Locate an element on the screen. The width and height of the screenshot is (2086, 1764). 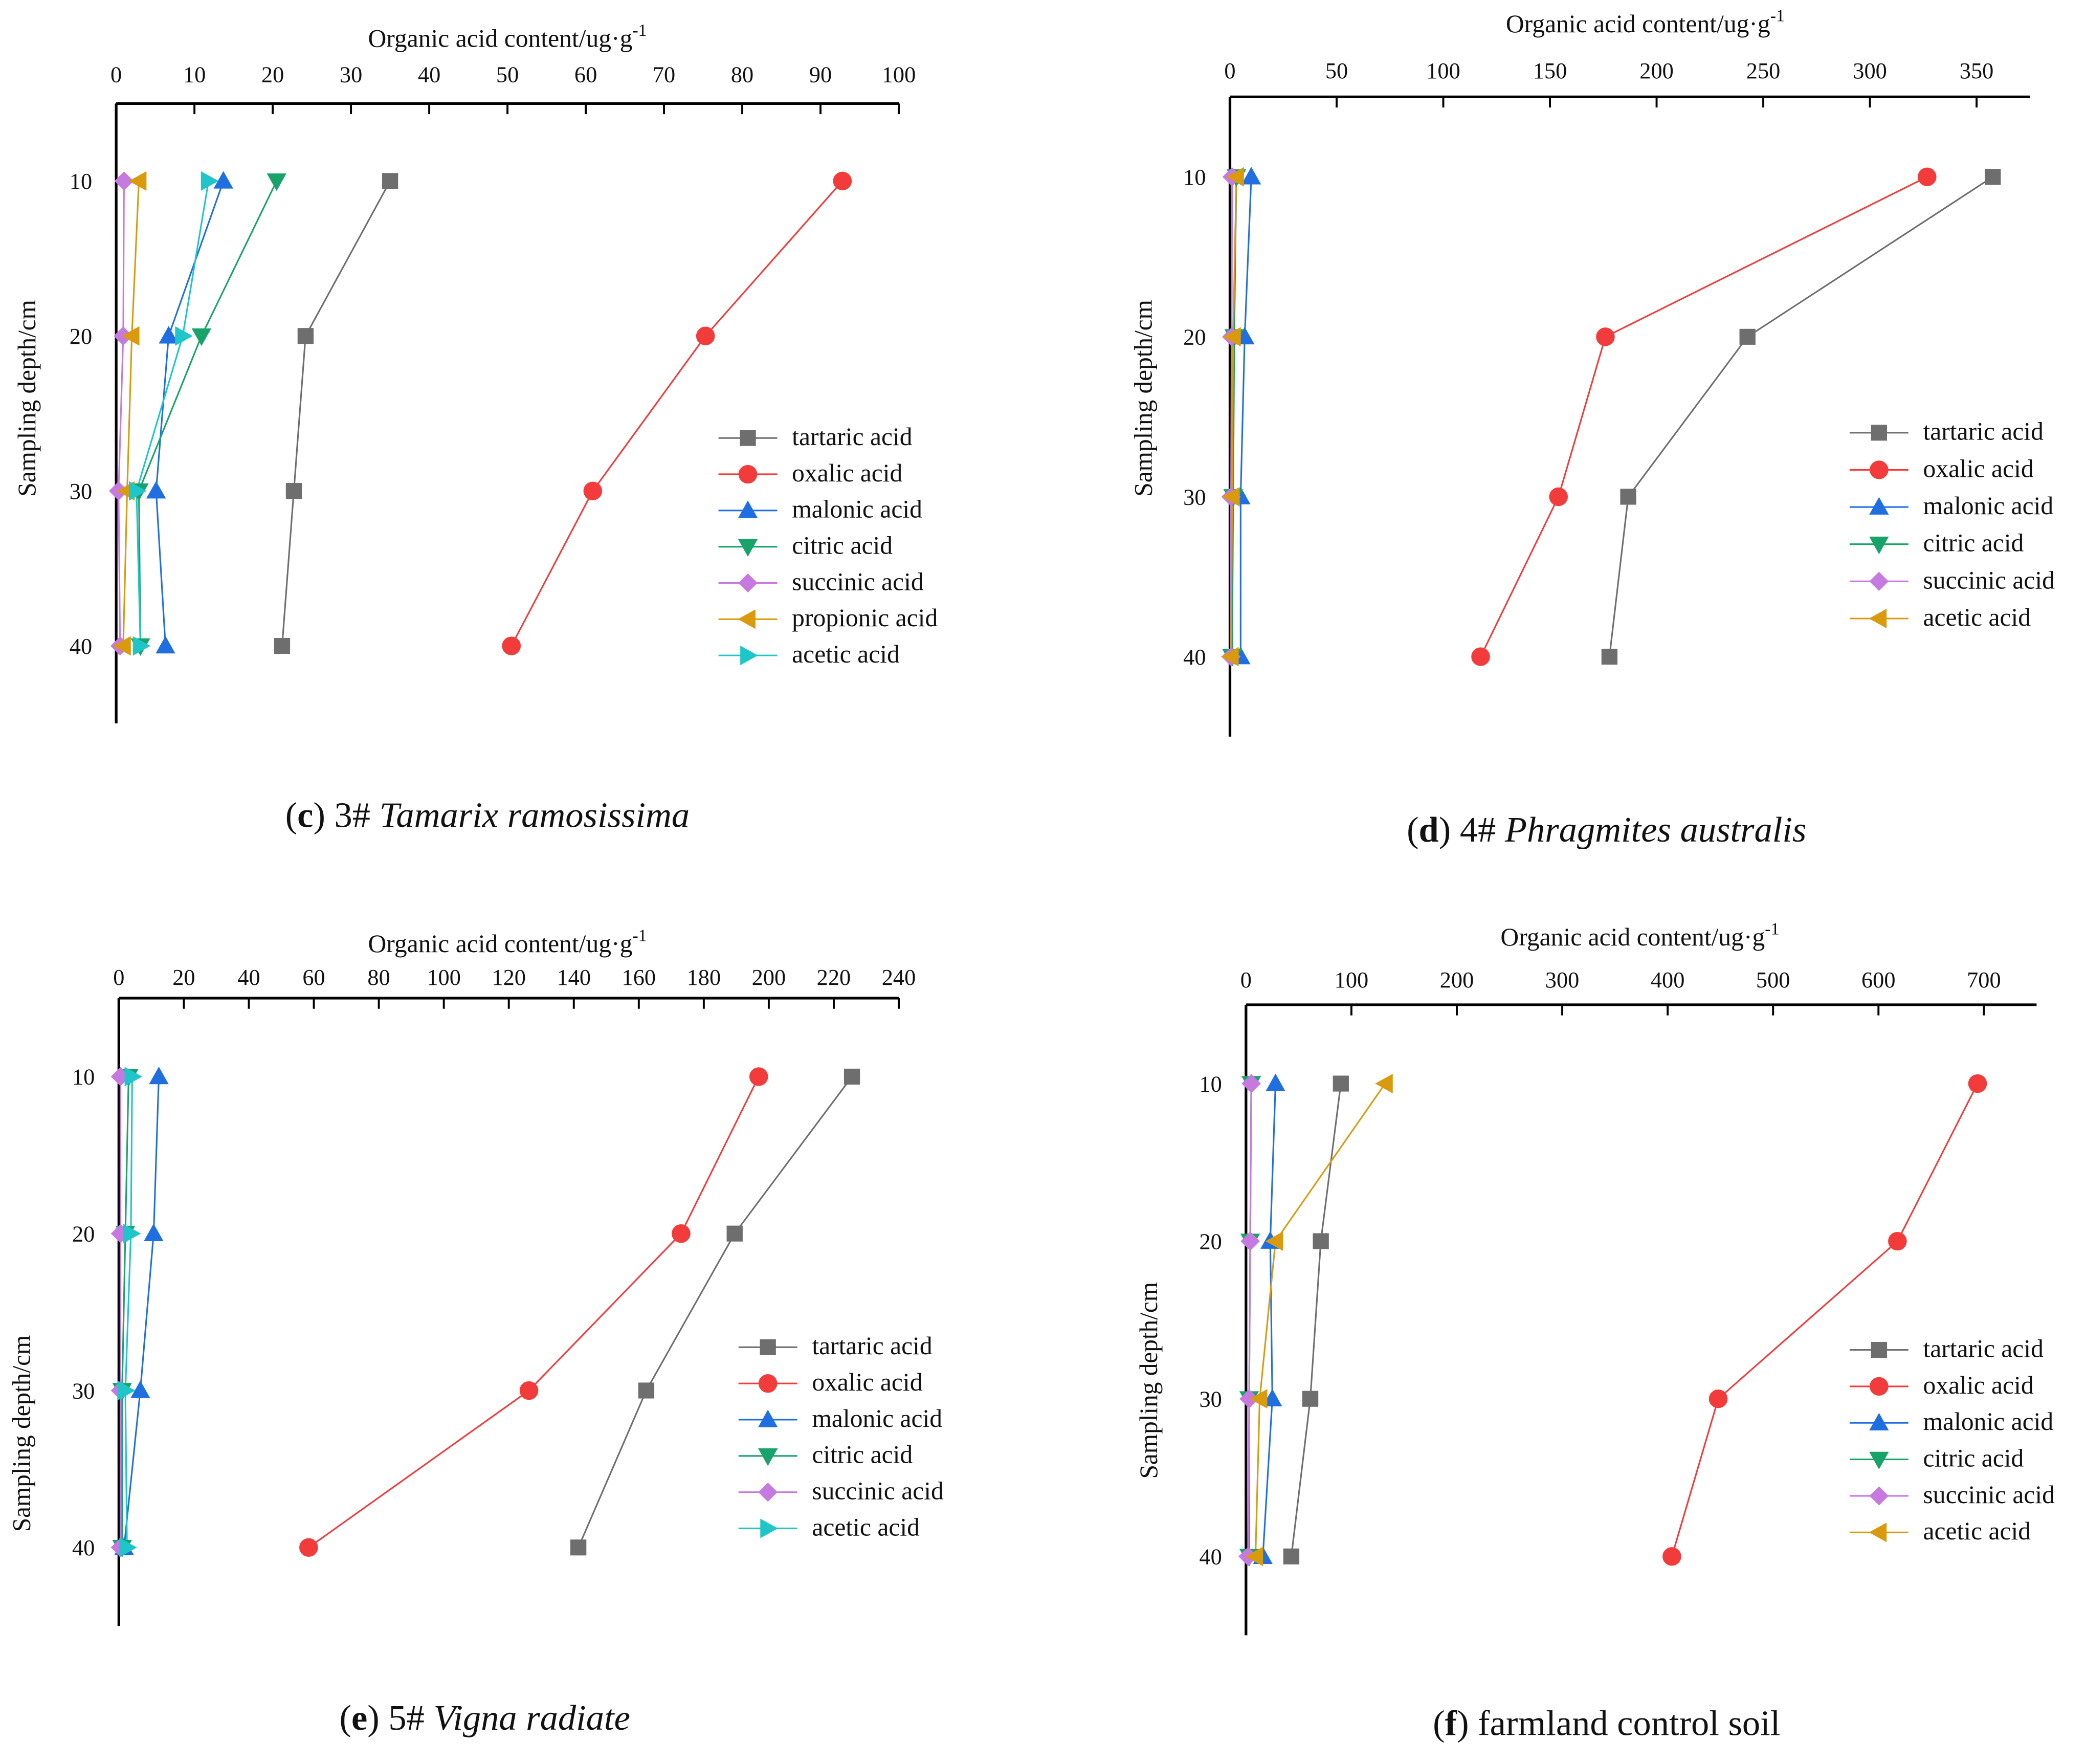
x-tick-label: 20 is located at coordinates (272, 74).